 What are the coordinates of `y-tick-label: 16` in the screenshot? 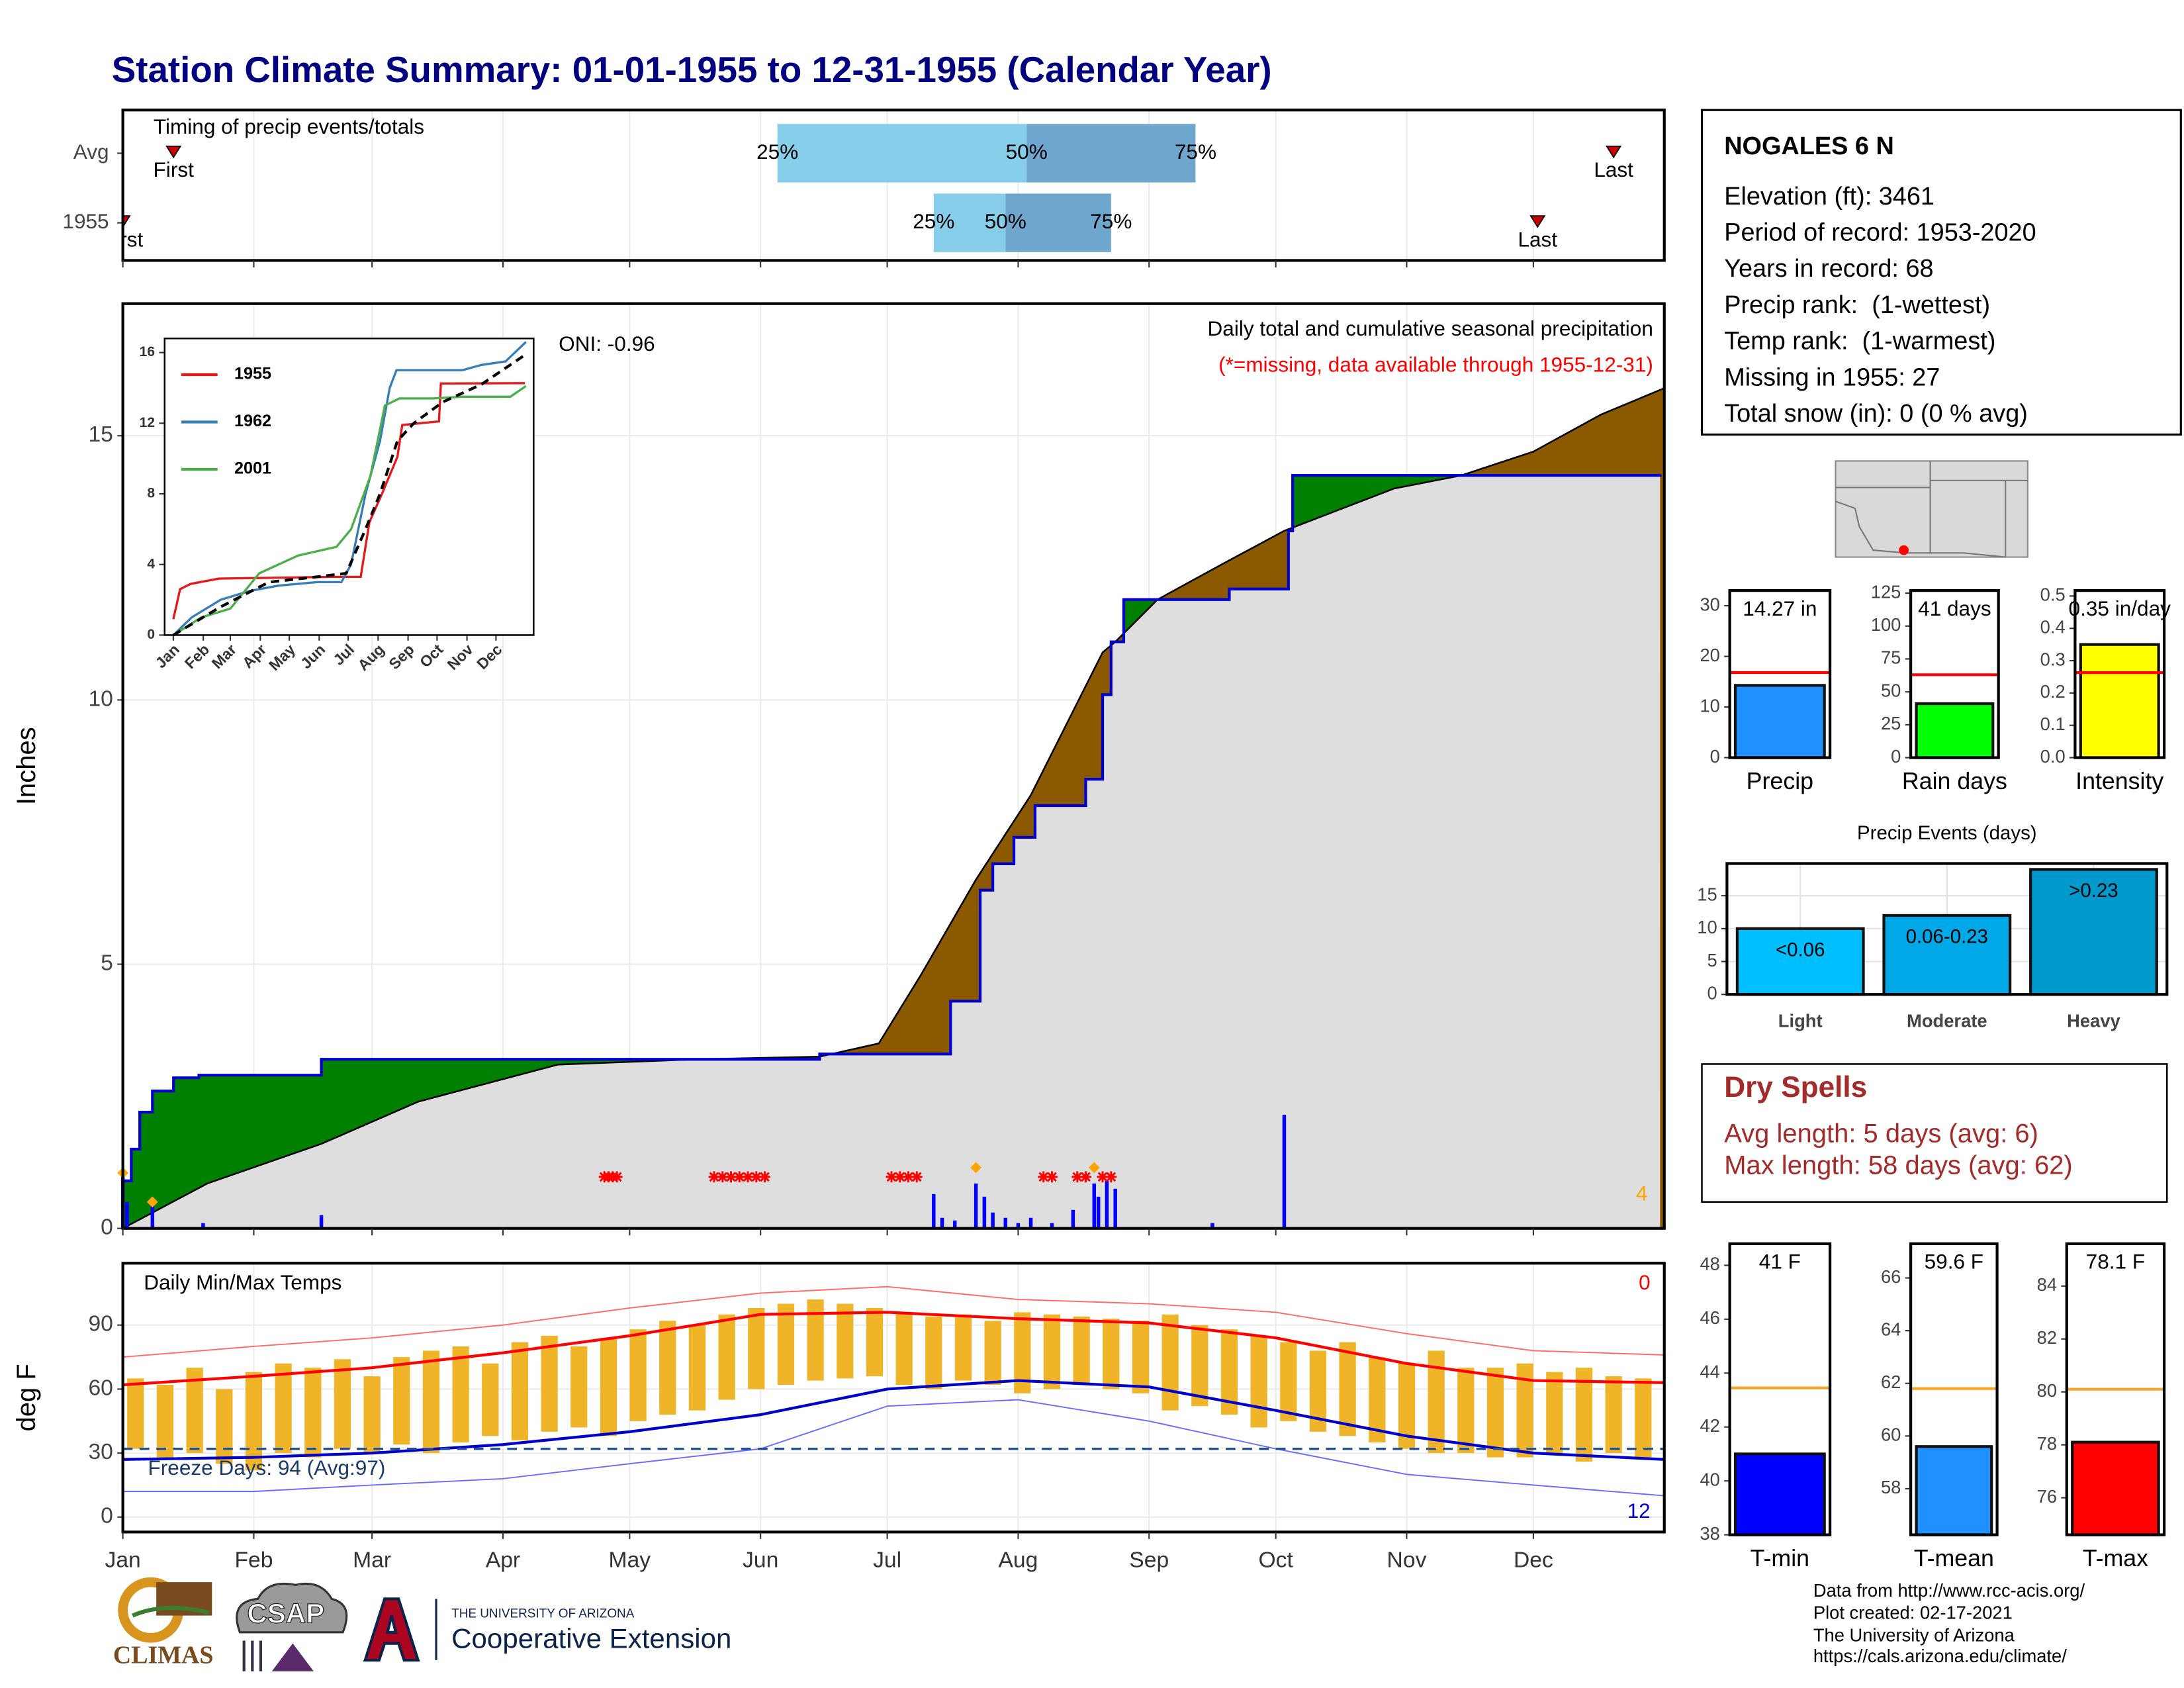 It's located at (147, 351).